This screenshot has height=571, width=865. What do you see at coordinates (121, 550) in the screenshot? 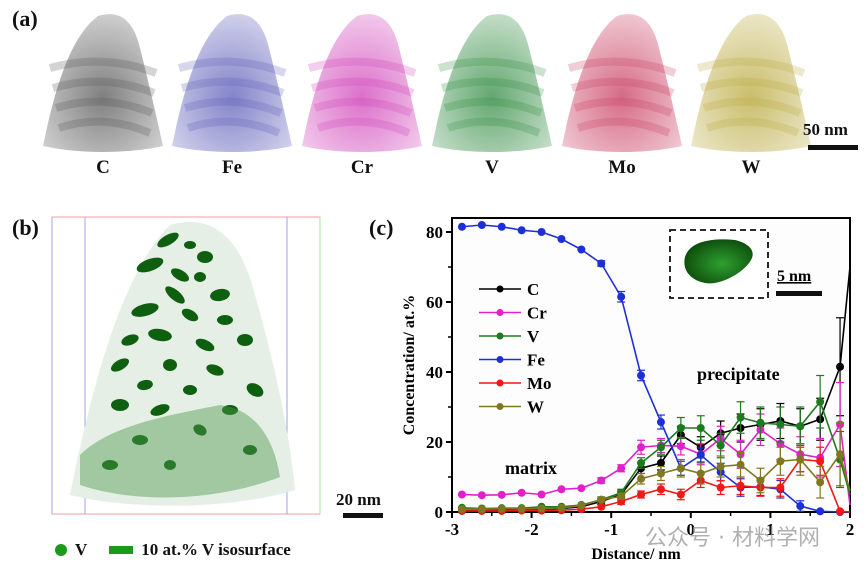
I see `isosurface-bar-icon` at bounding box center [121, 550].